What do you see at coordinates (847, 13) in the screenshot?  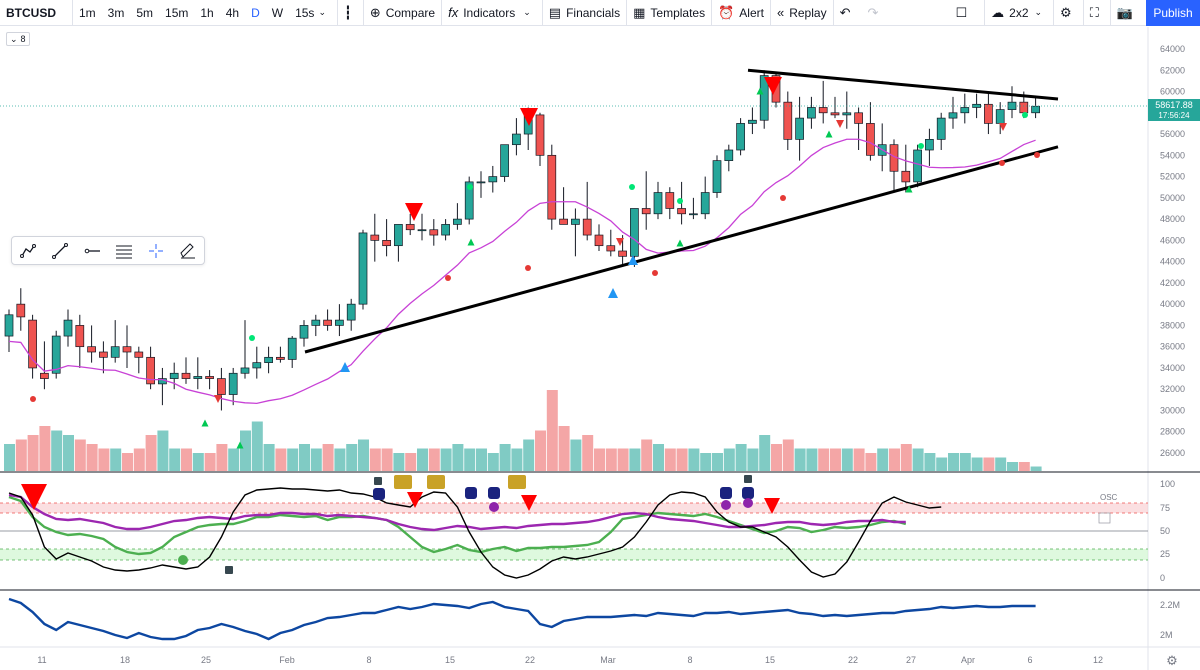 I see `undo-button: ↶` at bounding box center [847, 13].